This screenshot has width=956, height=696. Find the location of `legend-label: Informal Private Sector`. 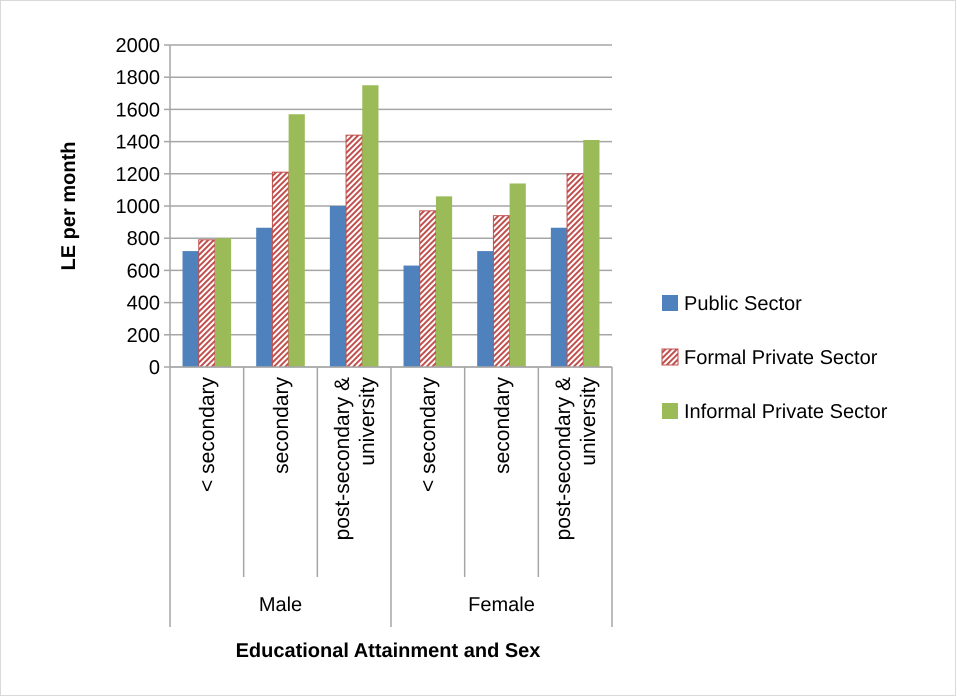

legend-label: Informal Private Sector is located at coordinates (786, 412).